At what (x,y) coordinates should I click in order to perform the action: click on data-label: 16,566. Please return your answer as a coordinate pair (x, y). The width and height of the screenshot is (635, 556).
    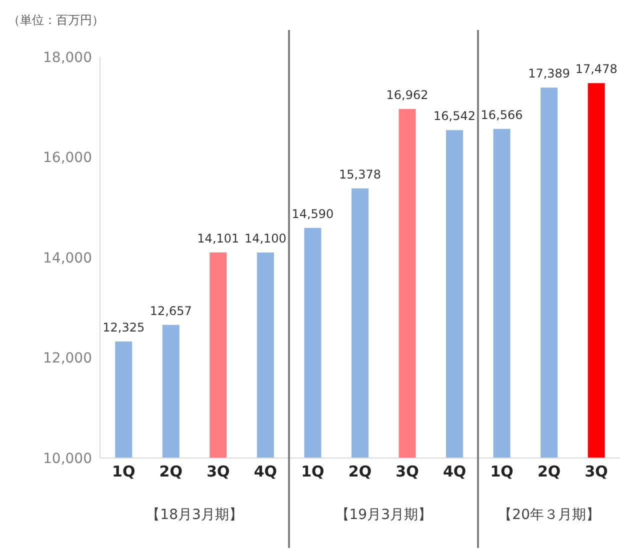
    Looking at the image, I should click on (501, 115).